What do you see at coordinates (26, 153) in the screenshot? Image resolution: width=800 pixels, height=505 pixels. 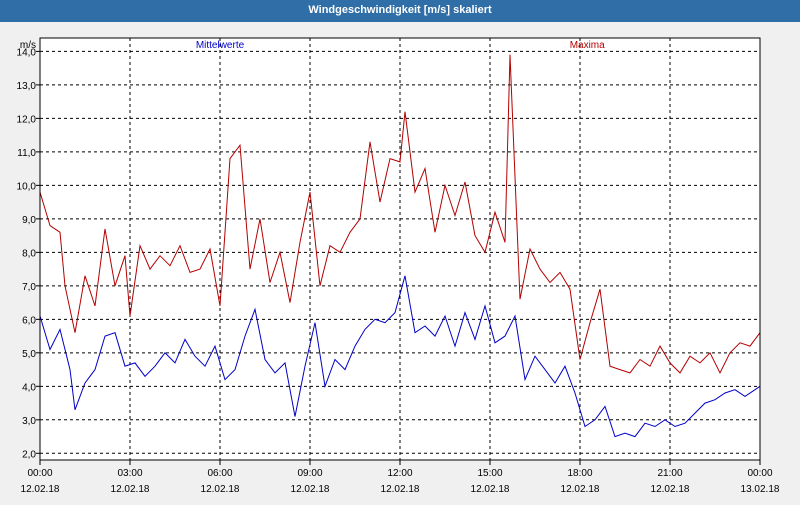 I see `y-tick-label: 11,0` at bounding box center [26, 153].